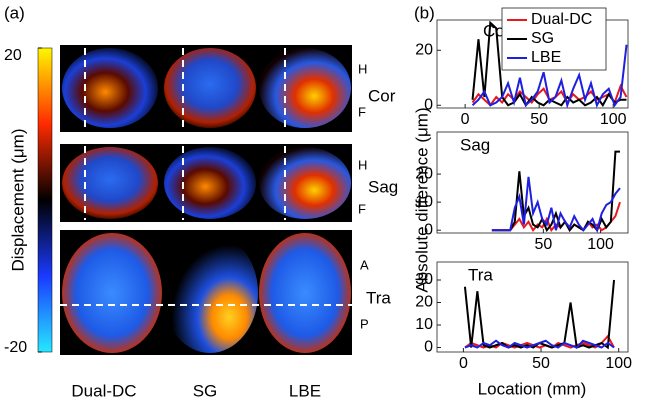 This screenshot has width=647, height=410. Describe the element at coordinates (205, 390) in the screenshot. I see `column-label: SG` at that location.